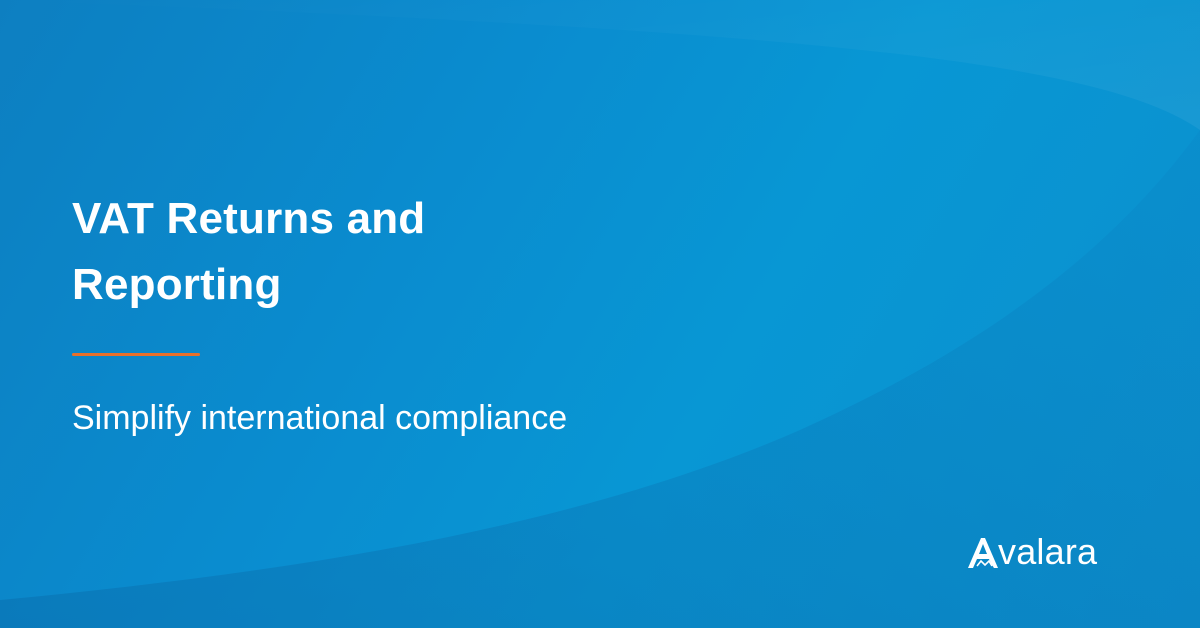  What do you see at coordinates (1048, 551) in the screenshot?
I see `logo-wordmark: valara` at bounding box center [1048, 551].